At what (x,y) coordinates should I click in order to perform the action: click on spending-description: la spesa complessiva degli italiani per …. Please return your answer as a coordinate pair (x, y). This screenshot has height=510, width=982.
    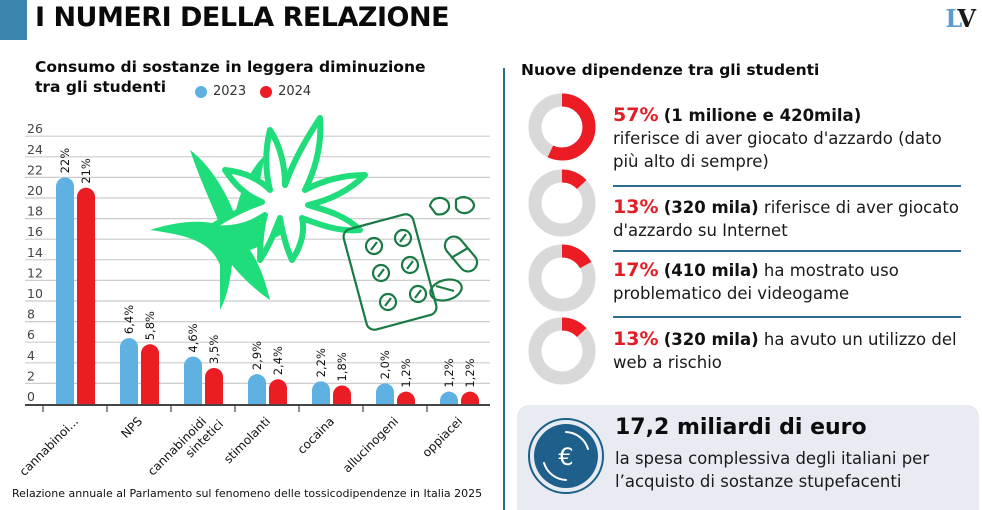
    Looking at the image, I should click on (772, 470).